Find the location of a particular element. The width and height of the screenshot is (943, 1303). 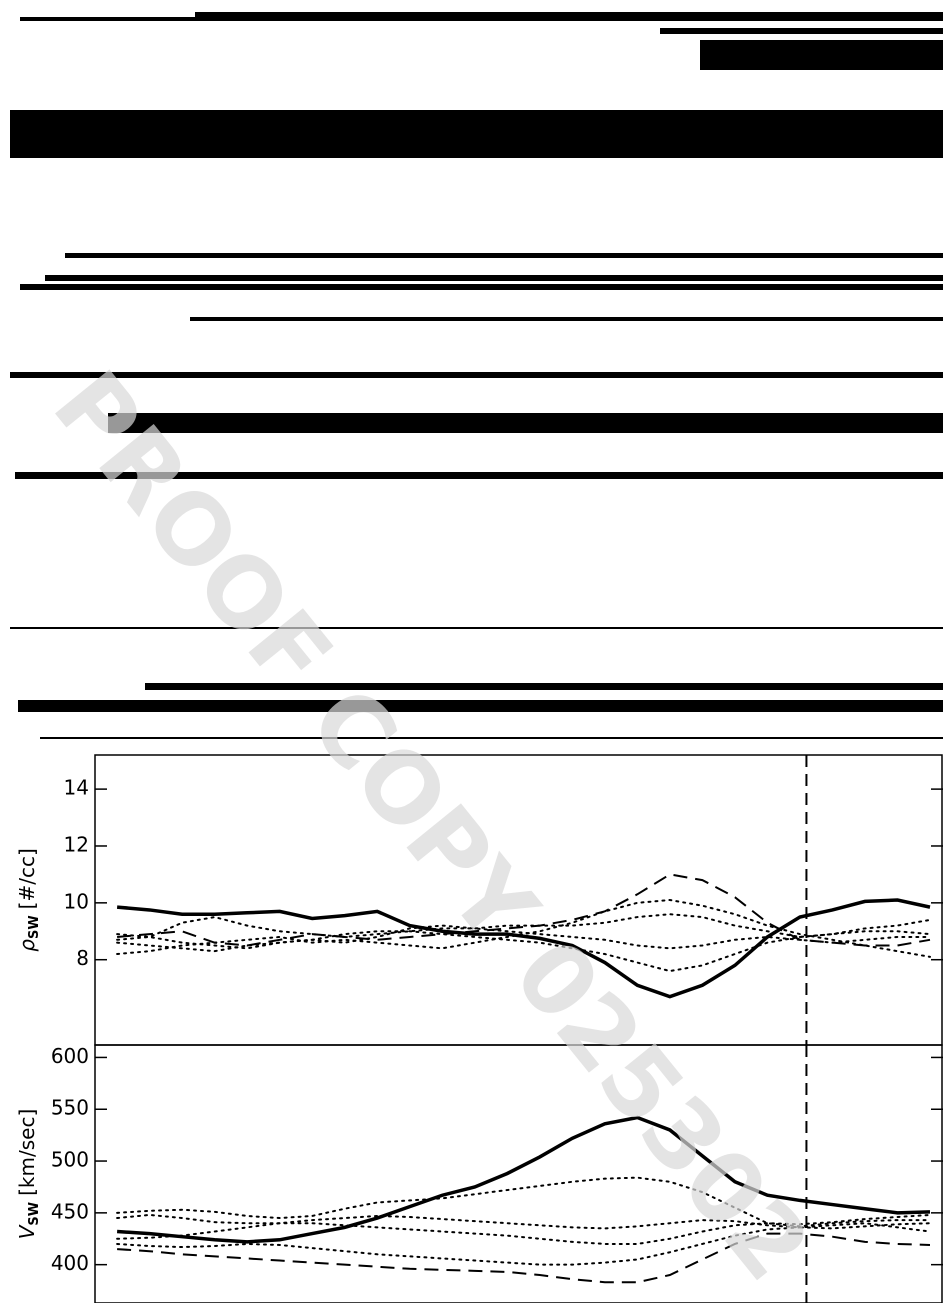

y-axis-label: ρSW [#/cc] is located at coordinates (28, 900).